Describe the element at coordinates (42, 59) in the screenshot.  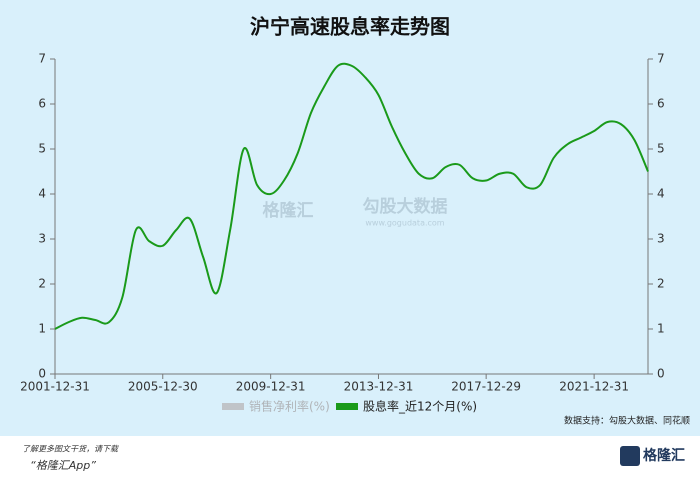
I see `y-tick-label: 7` at that location.